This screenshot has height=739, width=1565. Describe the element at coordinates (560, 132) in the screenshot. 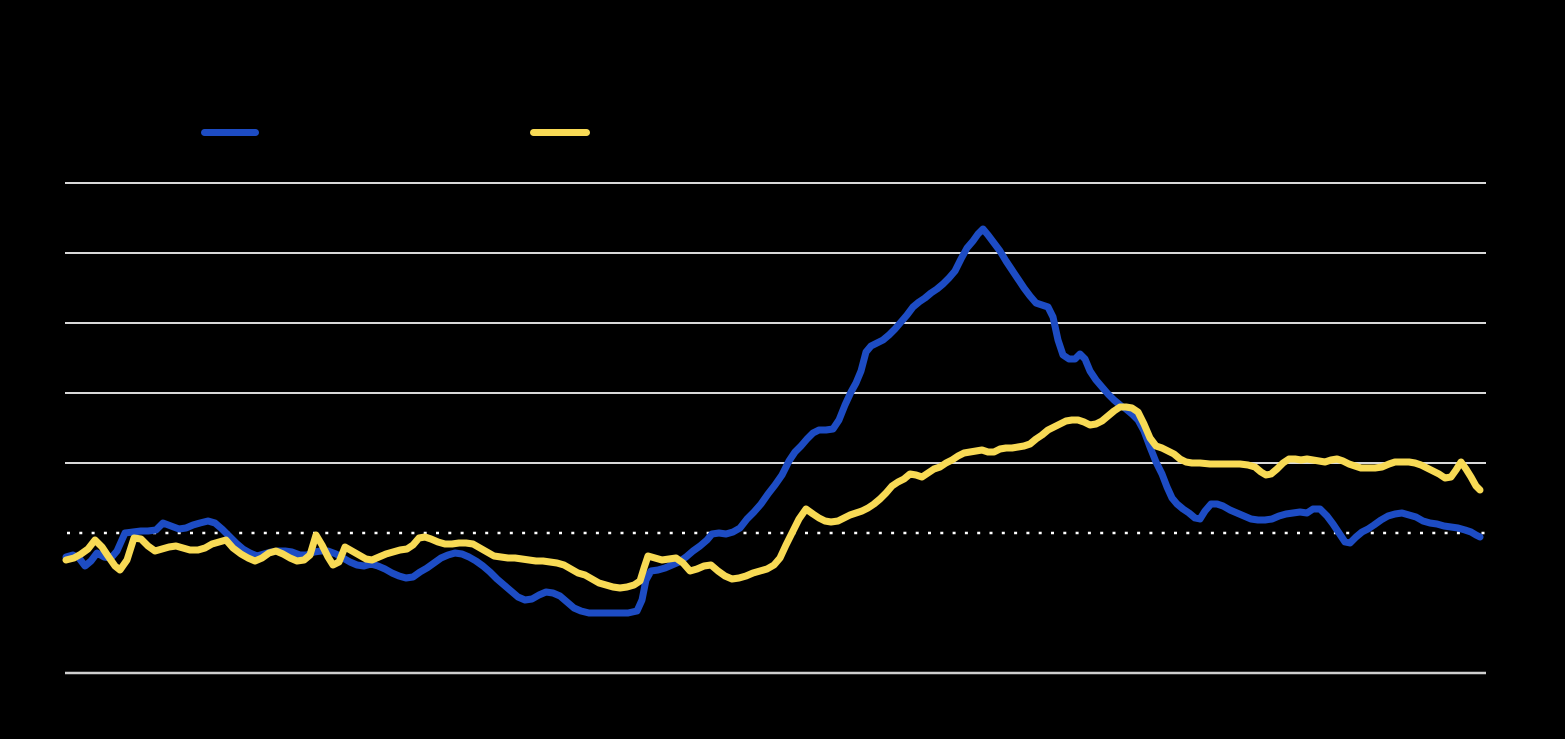

I see `legend-swatch-yellow-series` at that location.